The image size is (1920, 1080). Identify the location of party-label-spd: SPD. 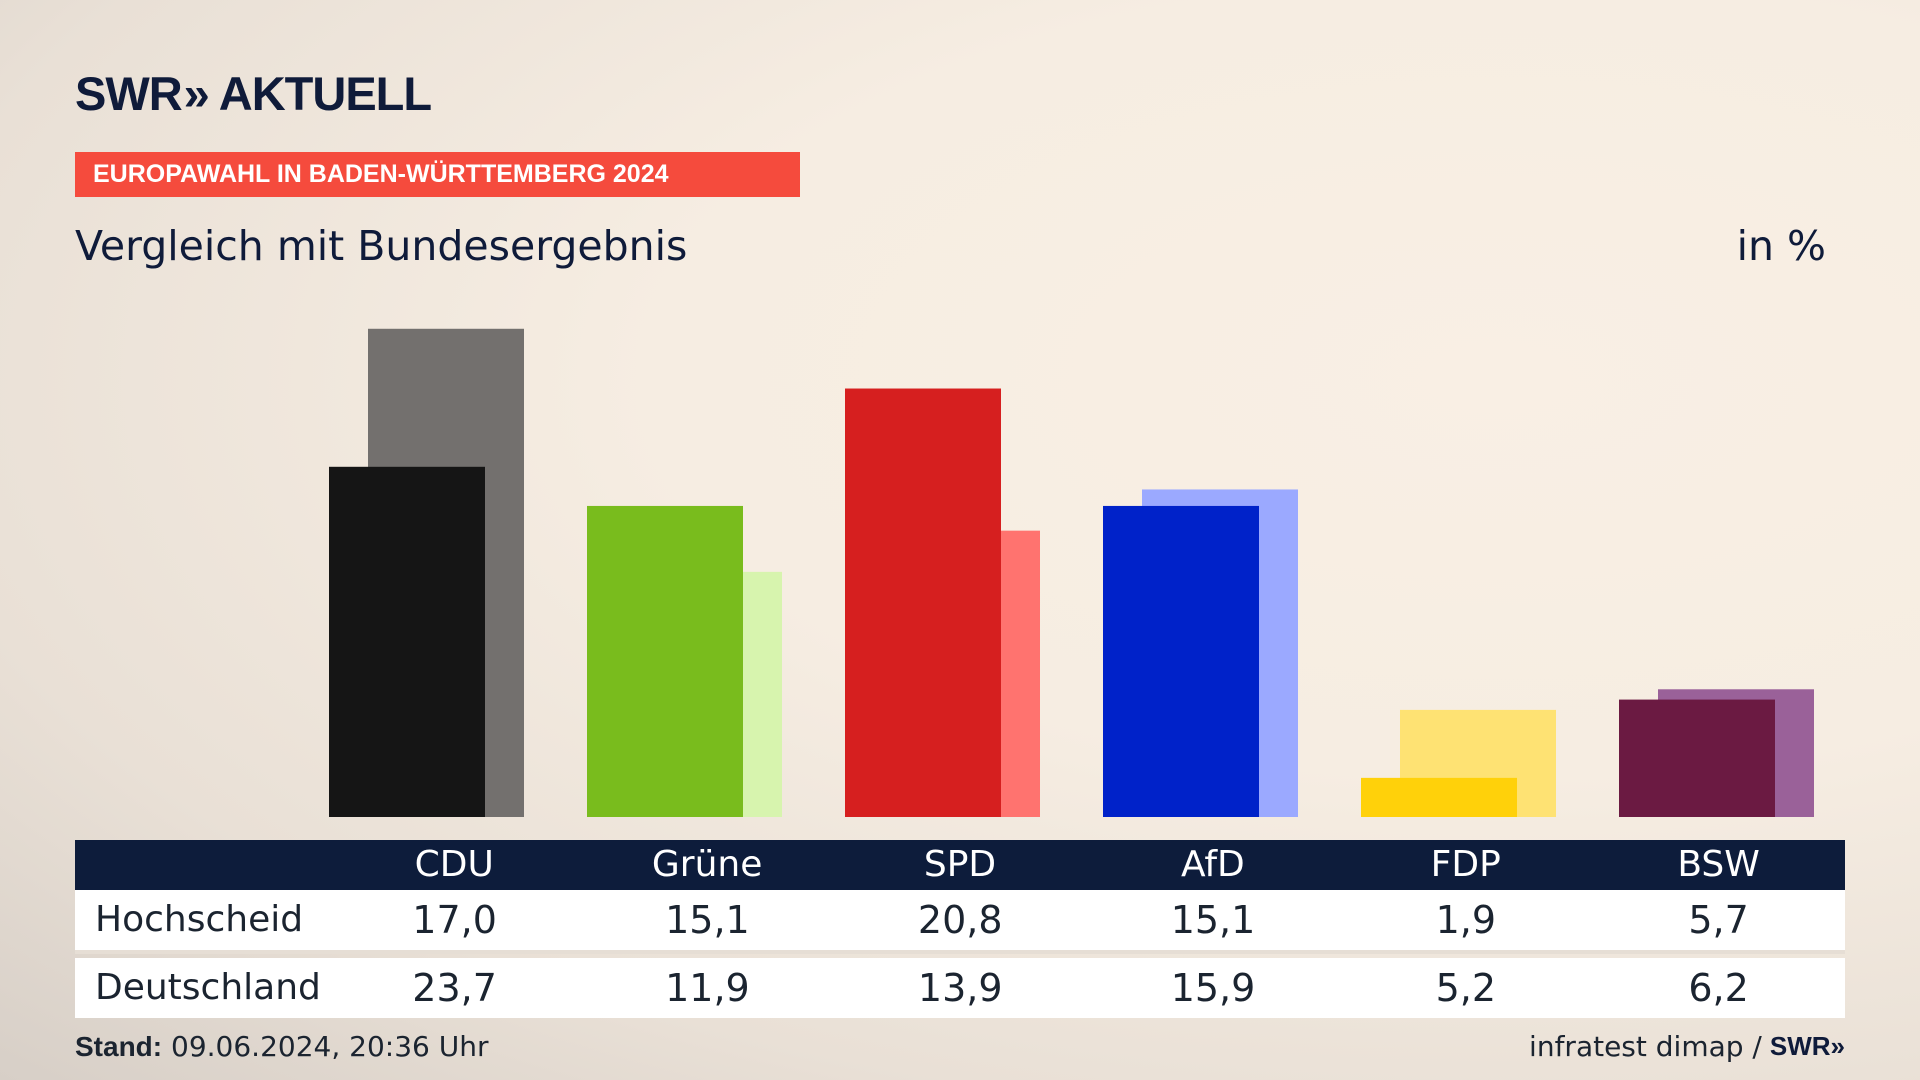
(960, 864).